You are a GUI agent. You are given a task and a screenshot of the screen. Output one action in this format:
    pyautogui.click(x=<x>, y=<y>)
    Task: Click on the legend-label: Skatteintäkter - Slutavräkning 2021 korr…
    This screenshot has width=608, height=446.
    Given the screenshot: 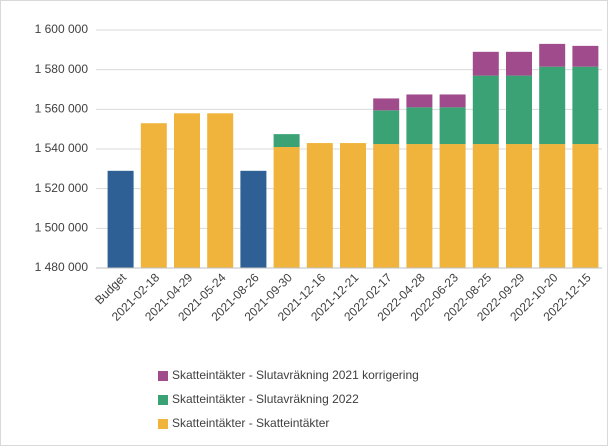 What is the action you would take?
    pyautogui.click(x=295, y=375)
    